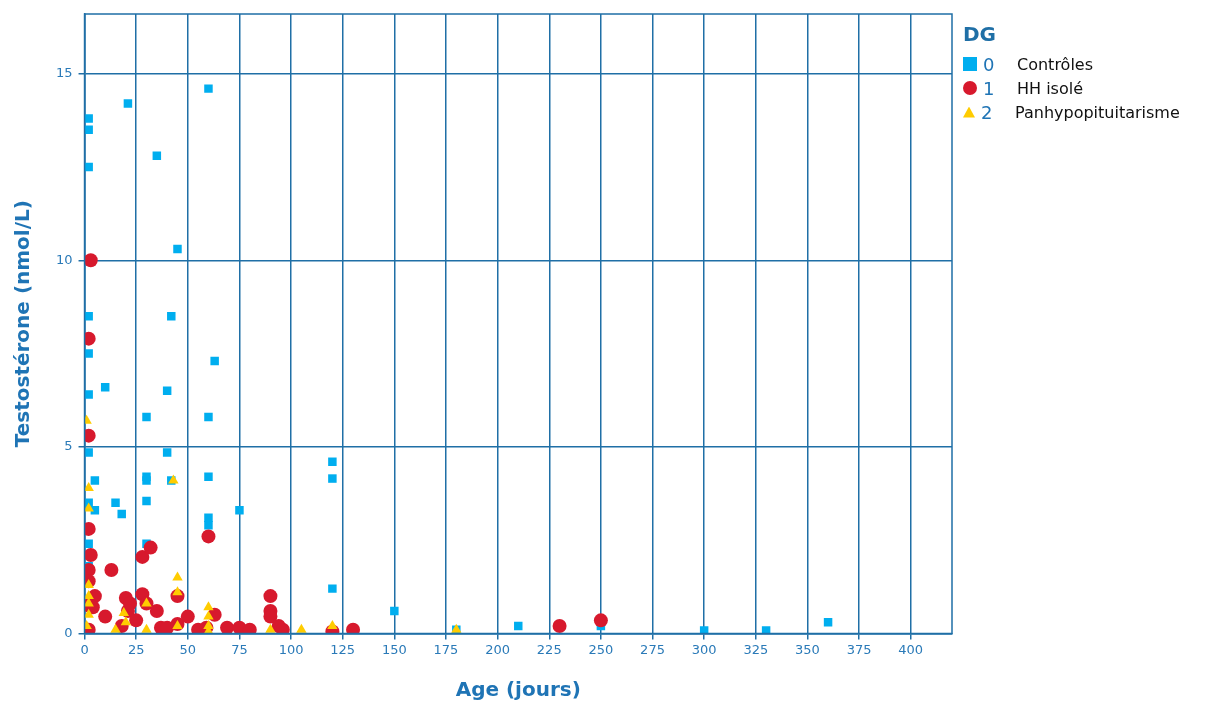 Image resolution: width=1209 pixels, height=711 pixels. Describe the element at coordinates (136, 649) in the screenshot. I see `x-tick-label: 25` at that location.